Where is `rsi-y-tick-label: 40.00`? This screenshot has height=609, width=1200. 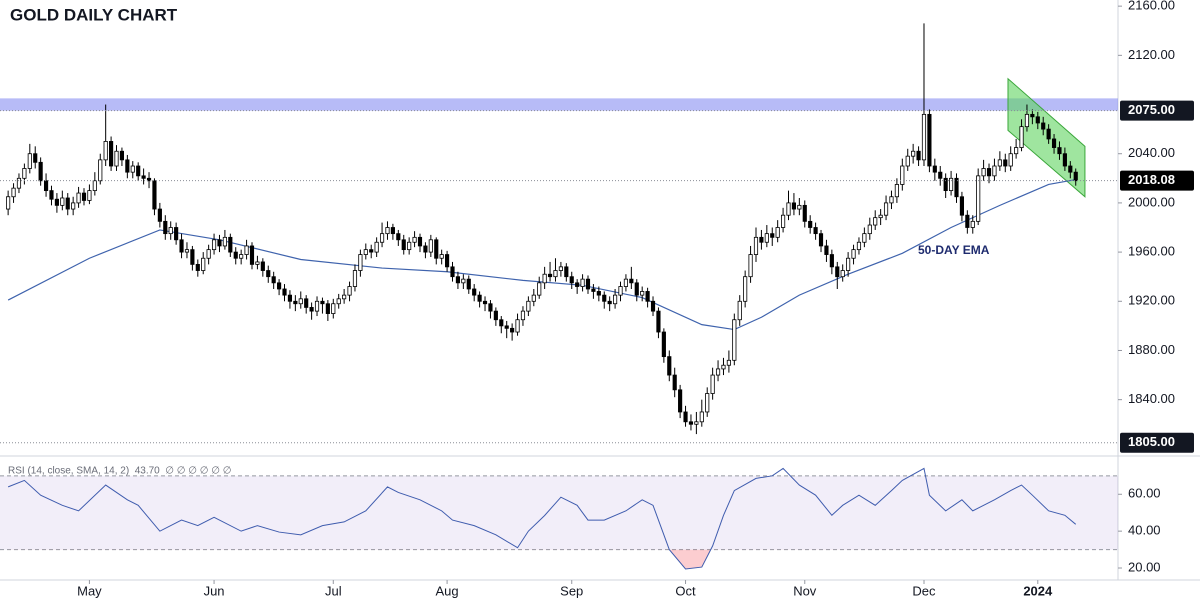 rsi-y-tick-label: 40.00 is located at coordinates (1144, 530).